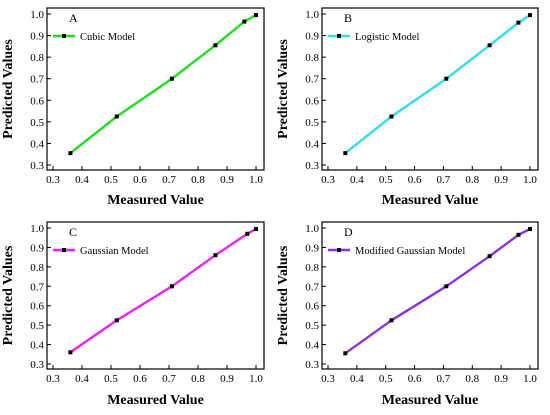 This screenshot has height=415, width=550. Describe the element at coordinates (348, 18) in the screenshot. I see `panel-label: B` at that location.